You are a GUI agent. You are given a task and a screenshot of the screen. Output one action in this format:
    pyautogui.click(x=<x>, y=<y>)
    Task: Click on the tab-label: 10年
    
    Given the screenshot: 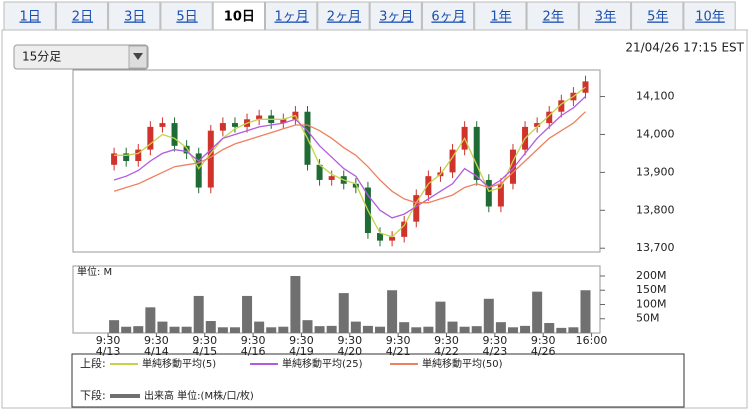 What is the action you would take?
    pyautogui.click(x=710, y=17)
    